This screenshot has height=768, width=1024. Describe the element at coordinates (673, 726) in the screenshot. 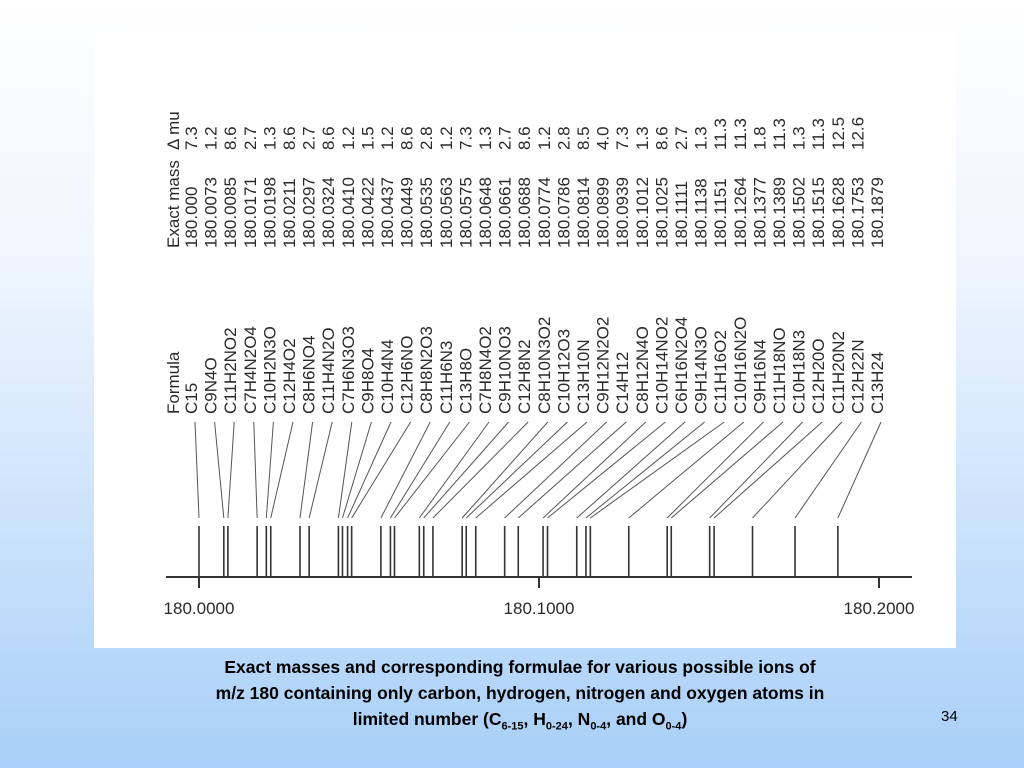

I see `caption-o-range: 0-4` at that location.